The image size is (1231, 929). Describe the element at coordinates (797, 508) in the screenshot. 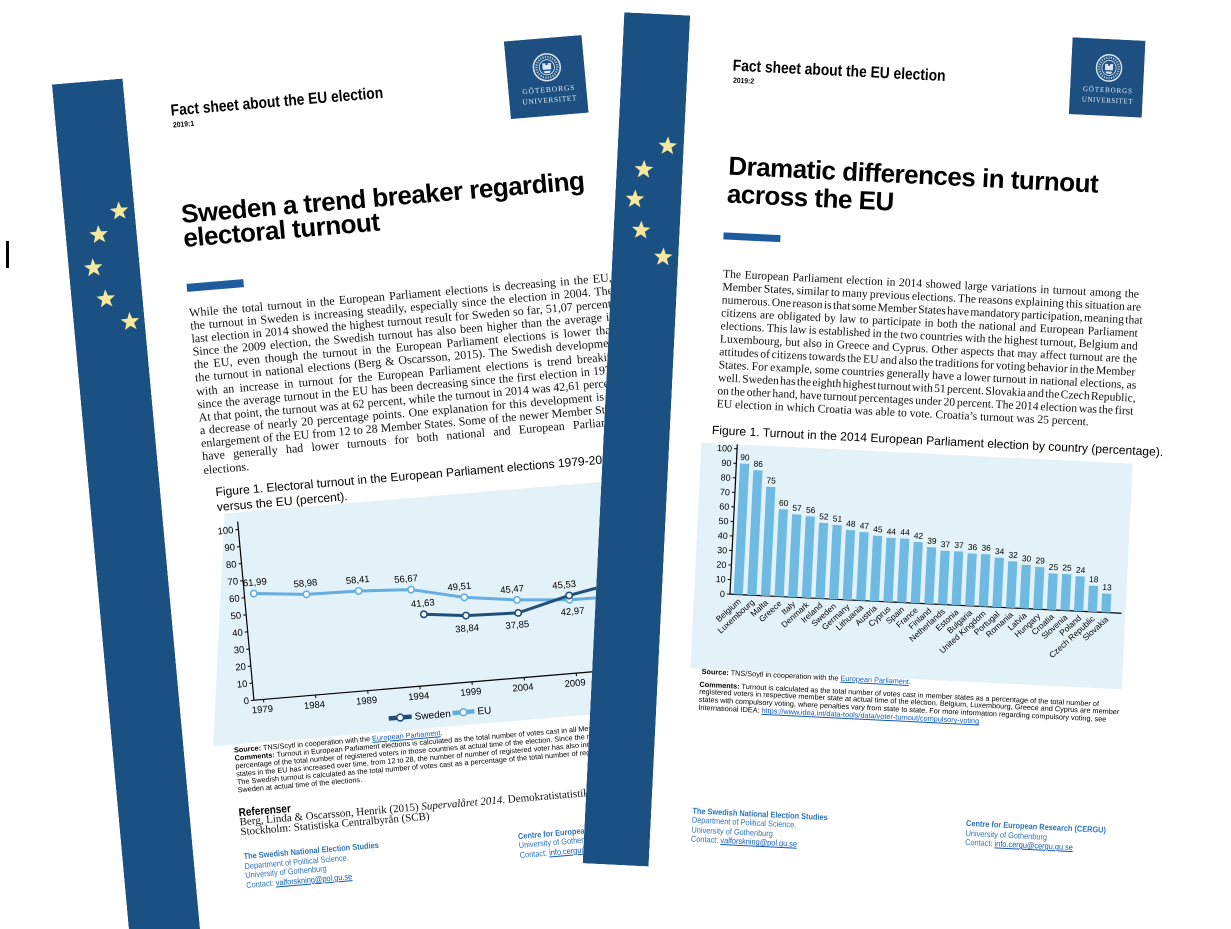

I see `svg-text: 57` at that location.